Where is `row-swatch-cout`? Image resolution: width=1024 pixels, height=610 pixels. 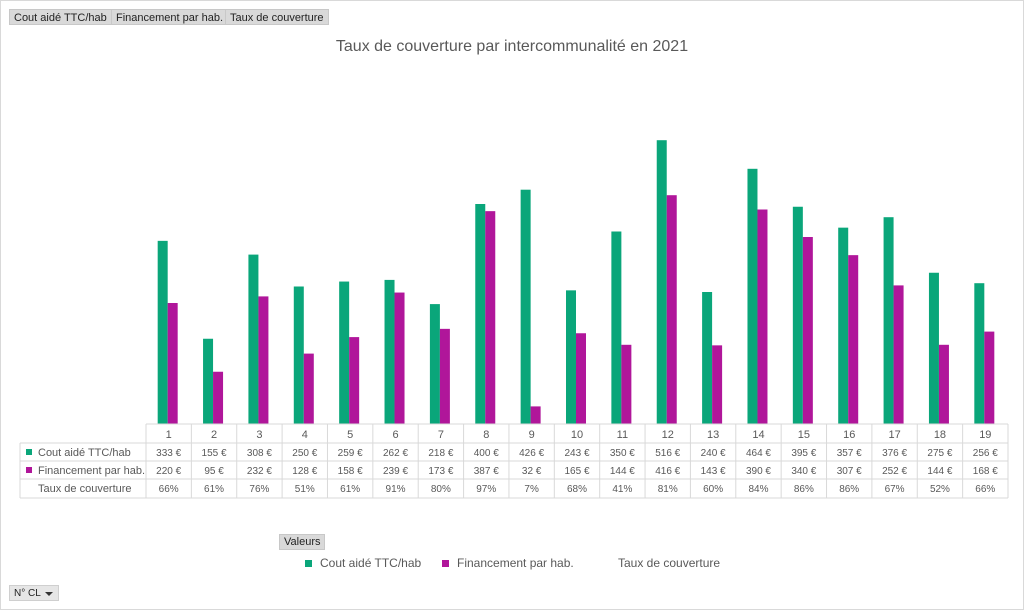 row-swatch-cout is located at coordinates (29, 452).